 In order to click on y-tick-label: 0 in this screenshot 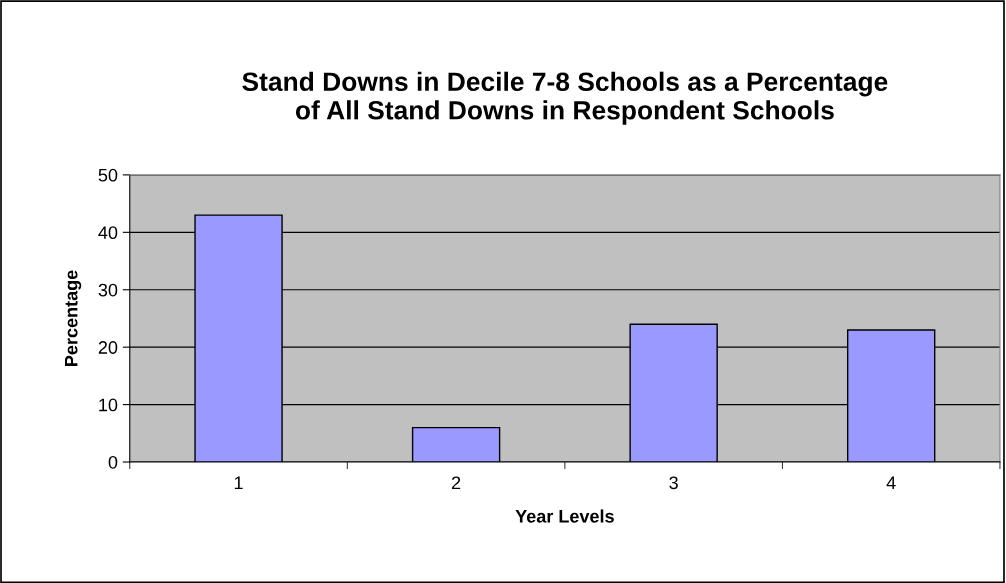, I will do `click(113, 462)`.